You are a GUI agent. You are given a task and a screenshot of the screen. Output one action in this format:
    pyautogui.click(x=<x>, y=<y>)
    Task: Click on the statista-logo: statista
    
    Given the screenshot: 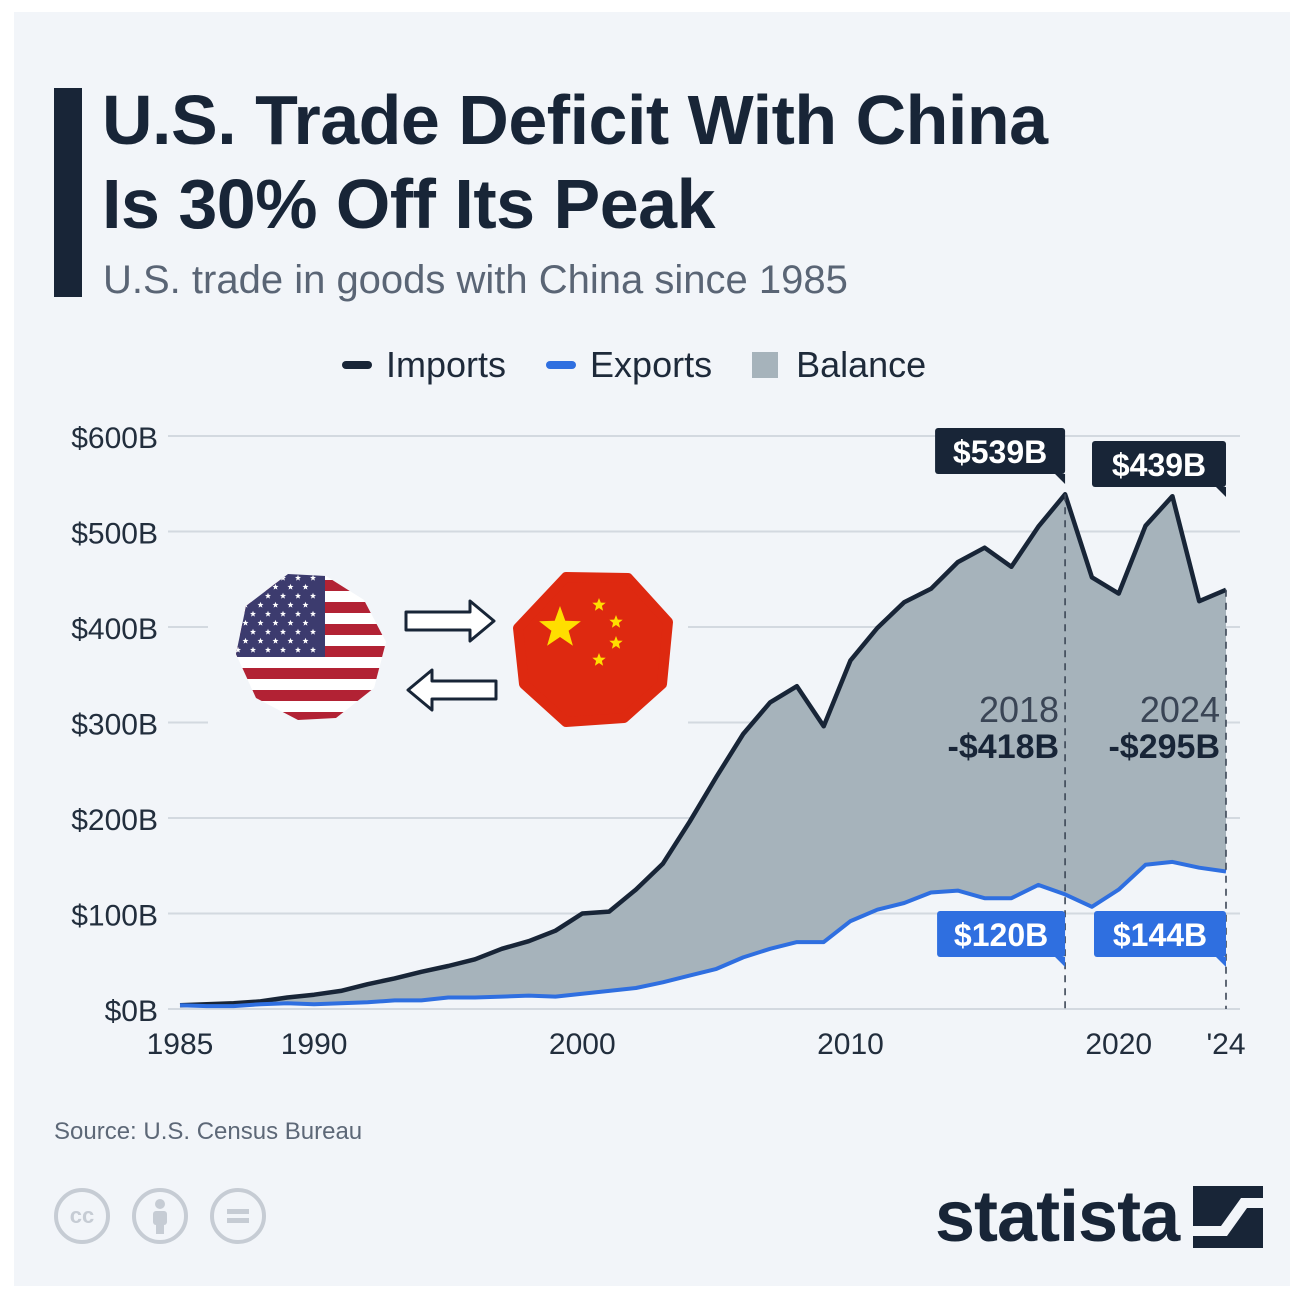 What is the action you would take?
    pyautogui.click(x=1099, y=1217)
    